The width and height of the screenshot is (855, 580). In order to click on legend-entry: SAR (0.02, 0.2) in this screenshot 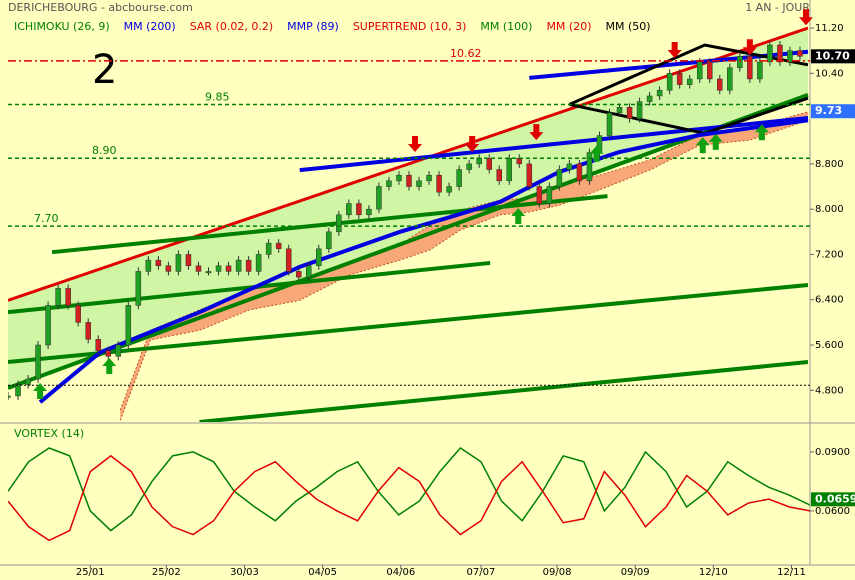, I will do `click(231, 26)`.